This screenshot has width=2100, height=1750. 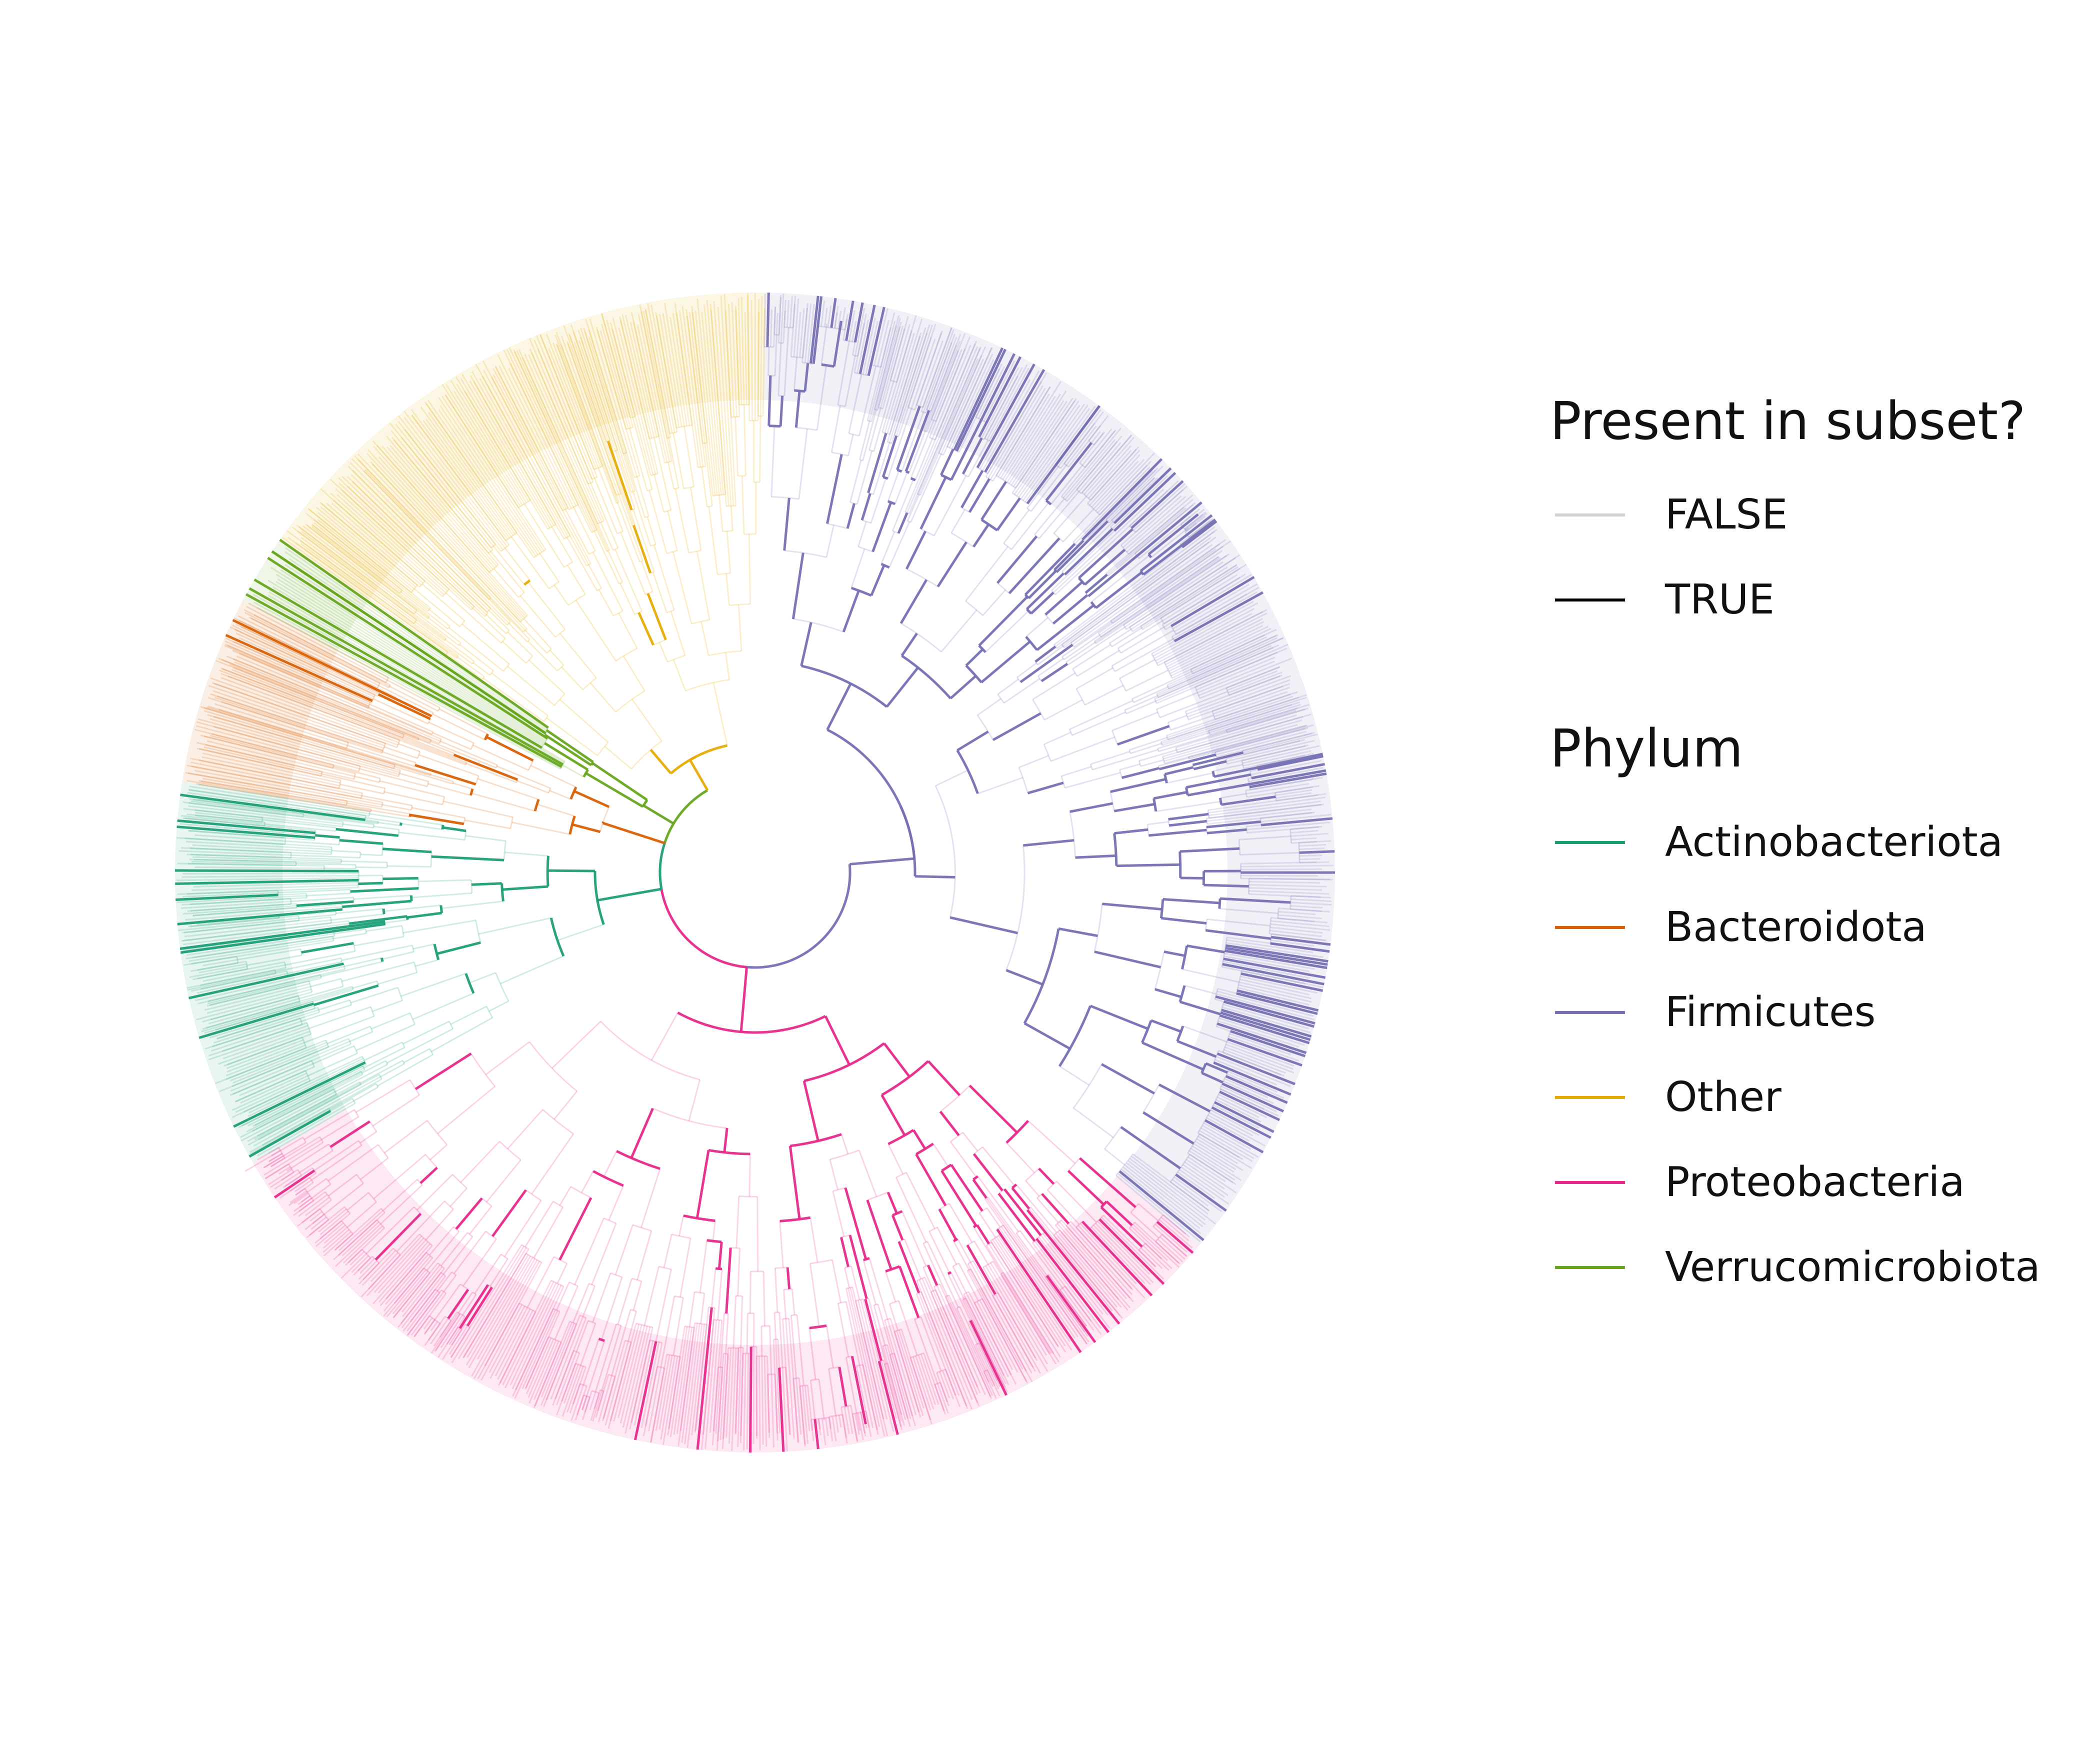 What do you see at coordinates (1770, 1012) in the screenshot?
I see `legend-label-firmicutes: Firmicutes` at bounding box center [1770, 1012].